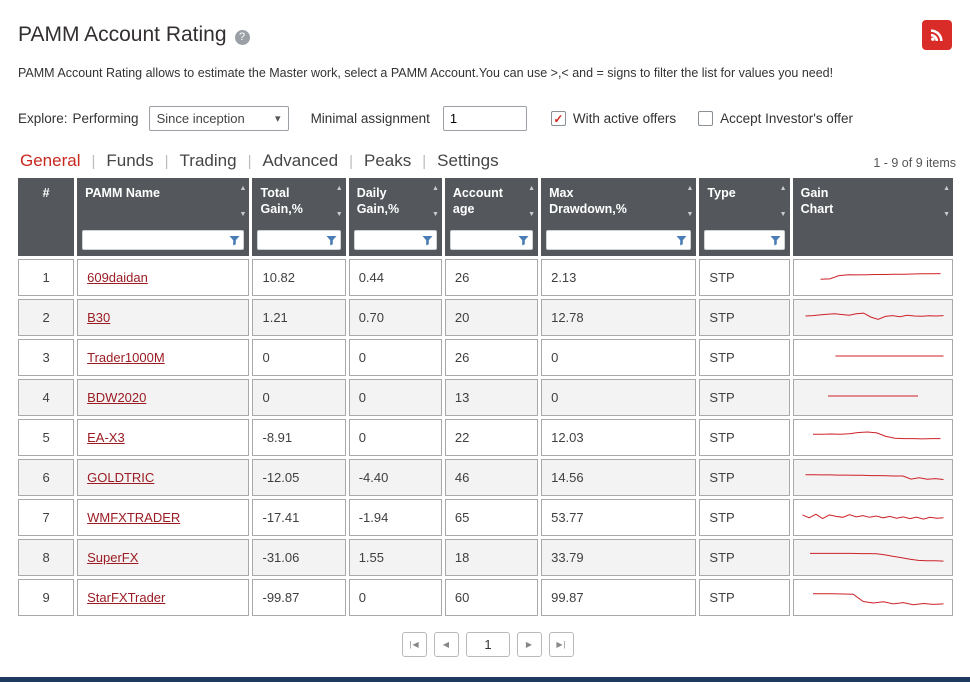 This screenshot has height=682, width=970. Describe the element at coordinates (50, 160) in the screenshot. I see `tab-general: General` at that location.